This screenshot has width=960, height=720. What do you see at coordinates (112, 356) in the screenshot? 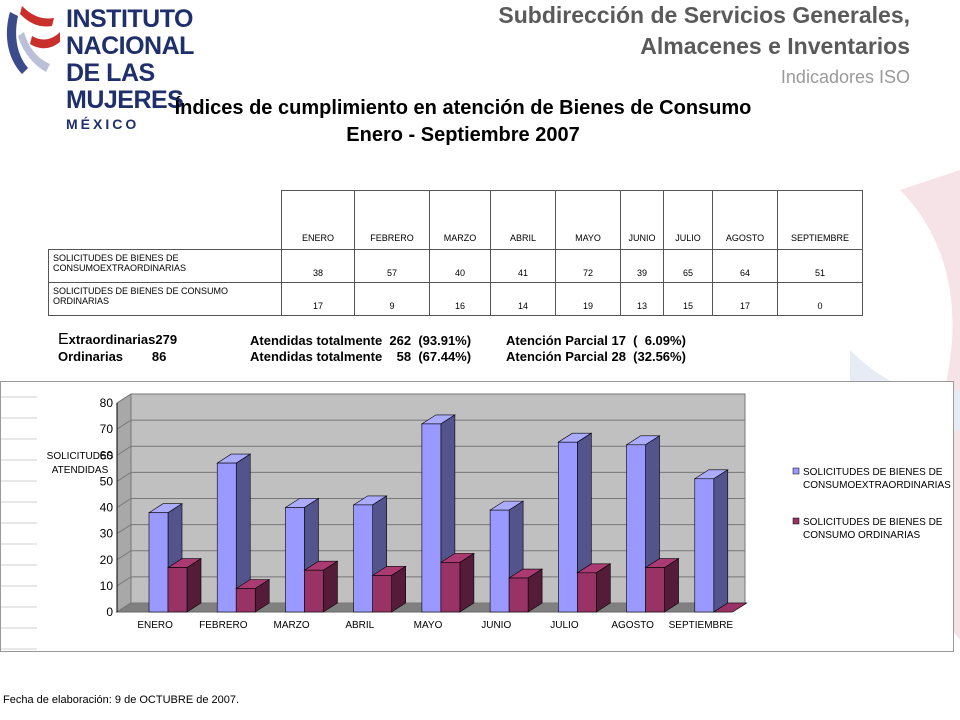
I see `summary-total-ordinarias: Ordinarias 86` at bounding box center [112, 356].